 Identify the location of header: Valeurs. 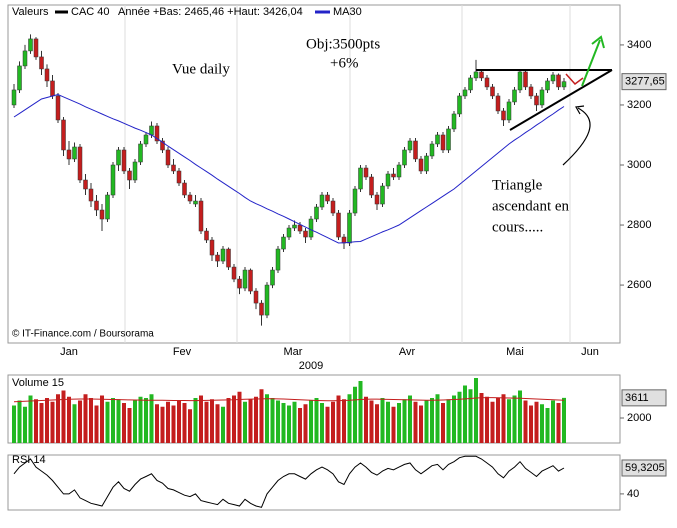
(30, 12).